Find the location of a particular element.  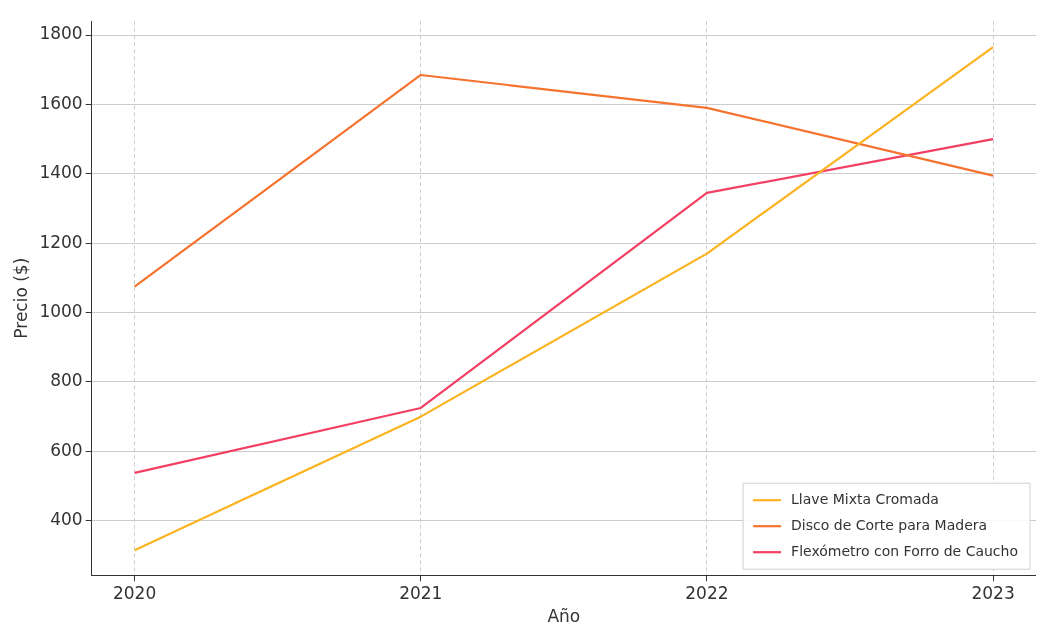

y-axis-title: Precio ($) is located at coordinates (20, 298).